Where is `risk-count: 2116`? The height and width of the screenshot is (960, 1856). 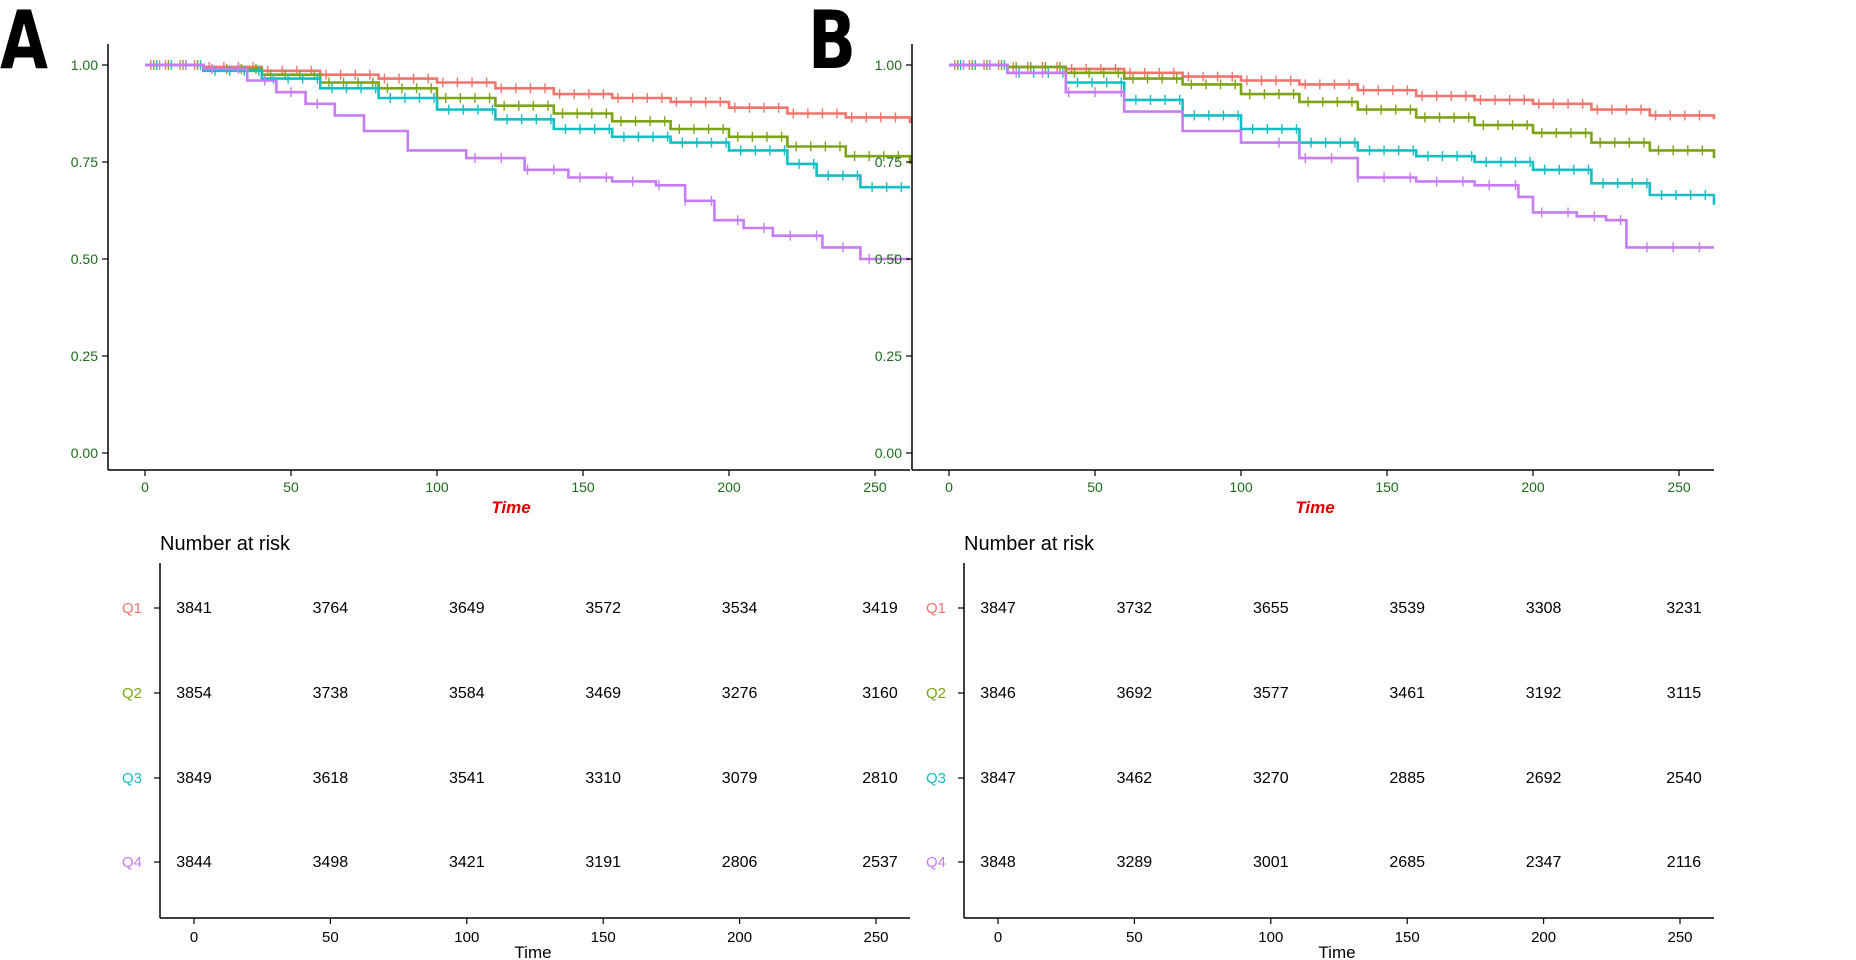 risk-count: 2116 is located at coordinates (1684, 862).